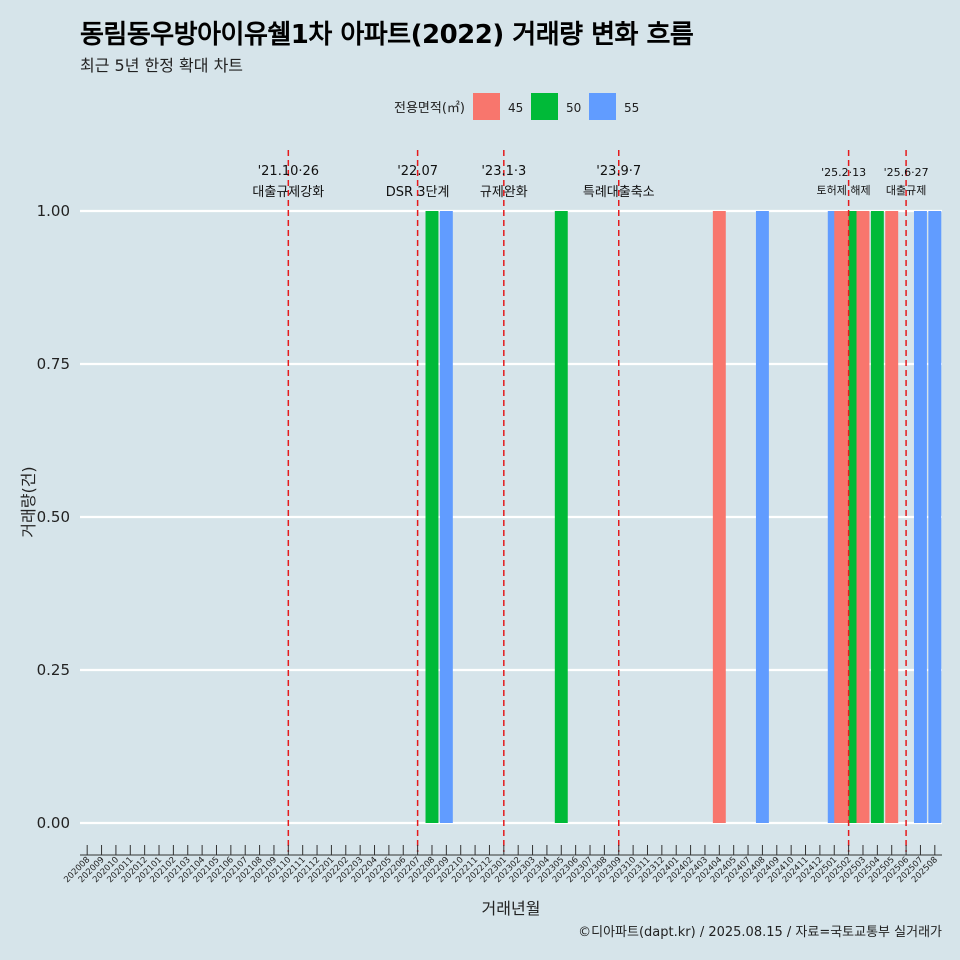  I want to click on y-tick-label: 1.00, so click(53, 211).